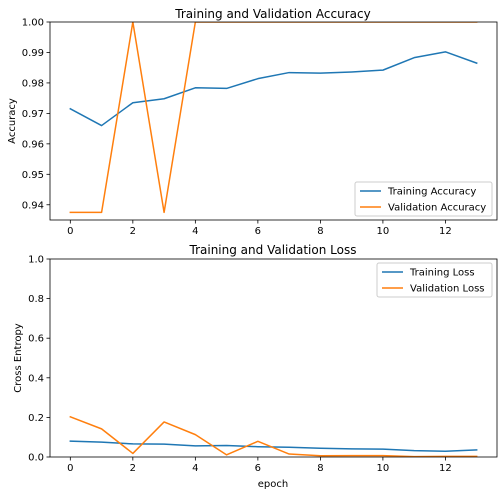  Describe the element at coordinates (445, 231) in the screenshot. I see `accuracy-x-tick-label: 12` at that location.